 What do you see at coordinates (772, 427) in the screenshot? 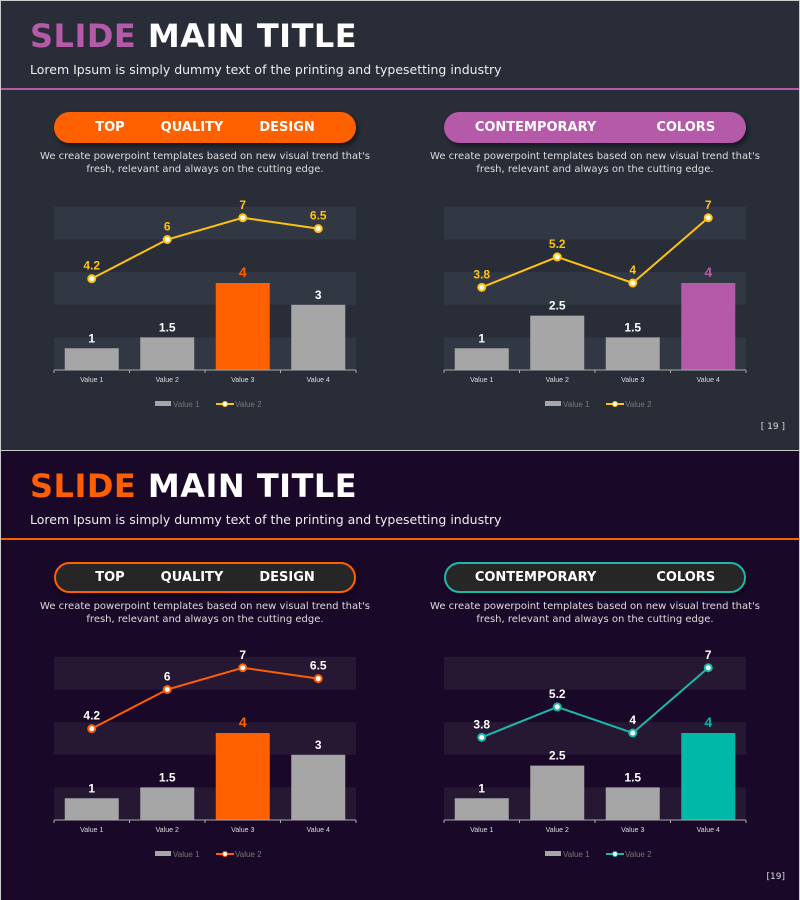
I see `page-number: [ 19 ]` at bounding box center [772, 427].